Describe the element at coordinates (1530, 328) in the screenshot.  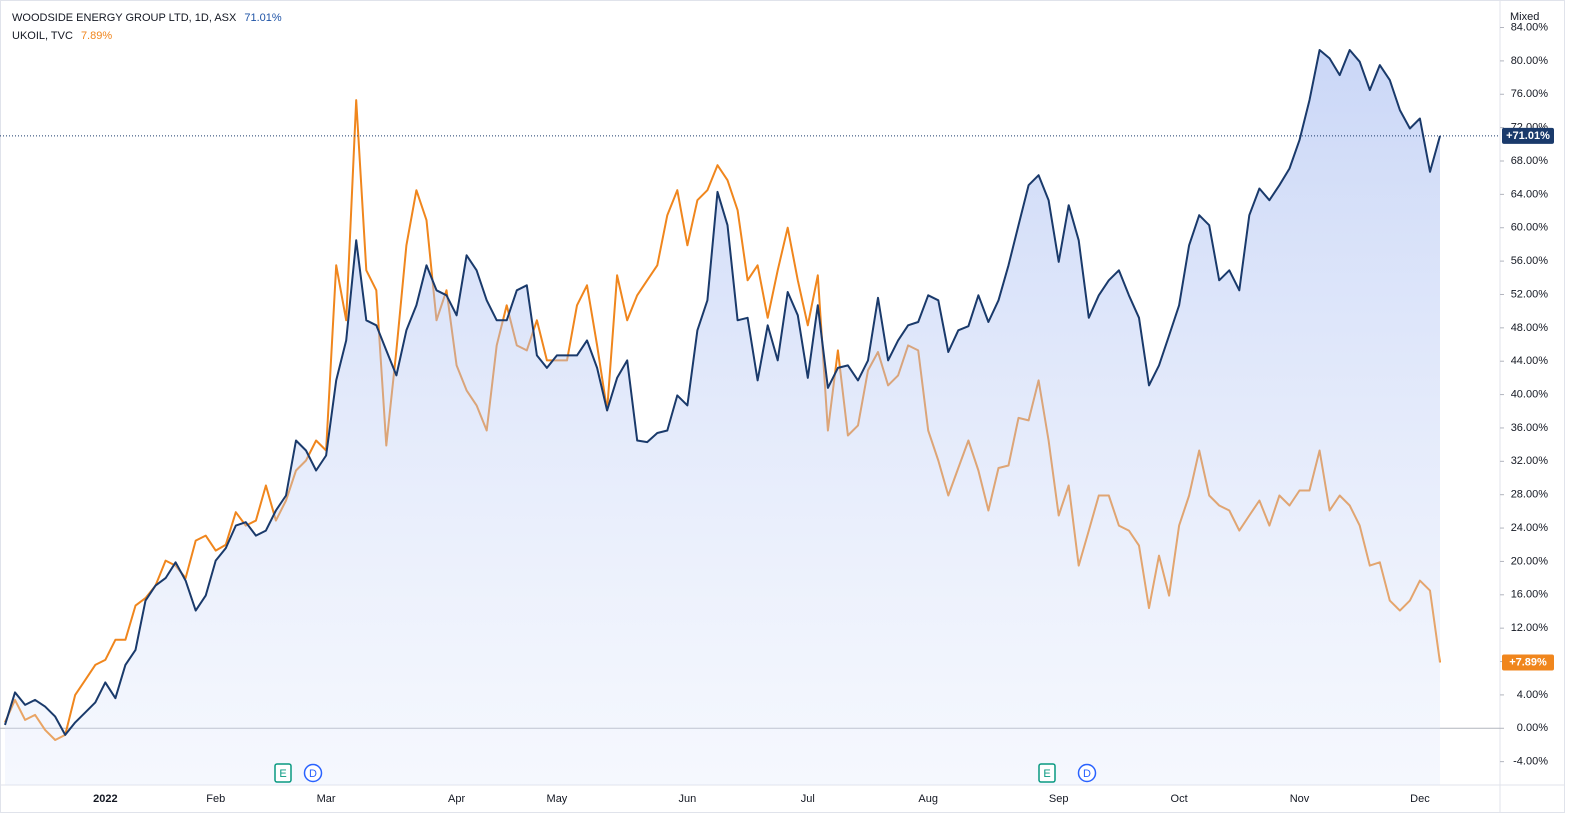
I see `y-tick-label: 48.00%` at that location.